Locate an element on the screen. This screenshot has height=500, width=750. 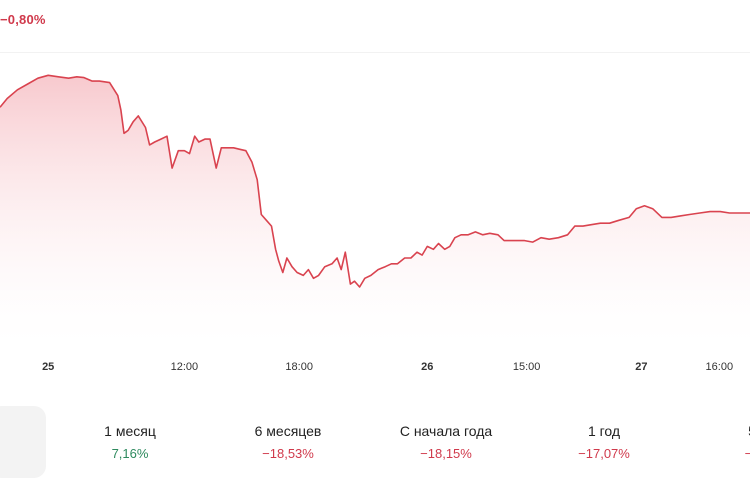
period-return-value: −18,15% is located at coordinates (446, 453).